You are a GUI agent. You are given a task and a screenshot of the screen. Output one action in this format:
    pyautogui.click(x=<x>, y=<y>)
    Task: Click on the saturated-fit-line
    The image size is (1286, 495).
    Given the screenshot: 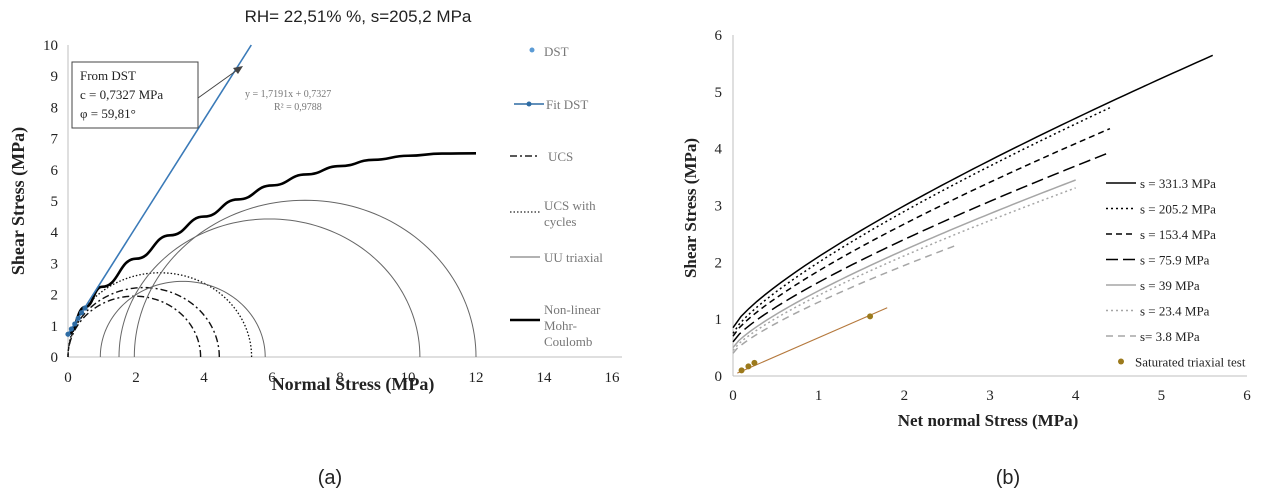 What is the action you would take?
    pyautogui.click(x=812, y=340)
    